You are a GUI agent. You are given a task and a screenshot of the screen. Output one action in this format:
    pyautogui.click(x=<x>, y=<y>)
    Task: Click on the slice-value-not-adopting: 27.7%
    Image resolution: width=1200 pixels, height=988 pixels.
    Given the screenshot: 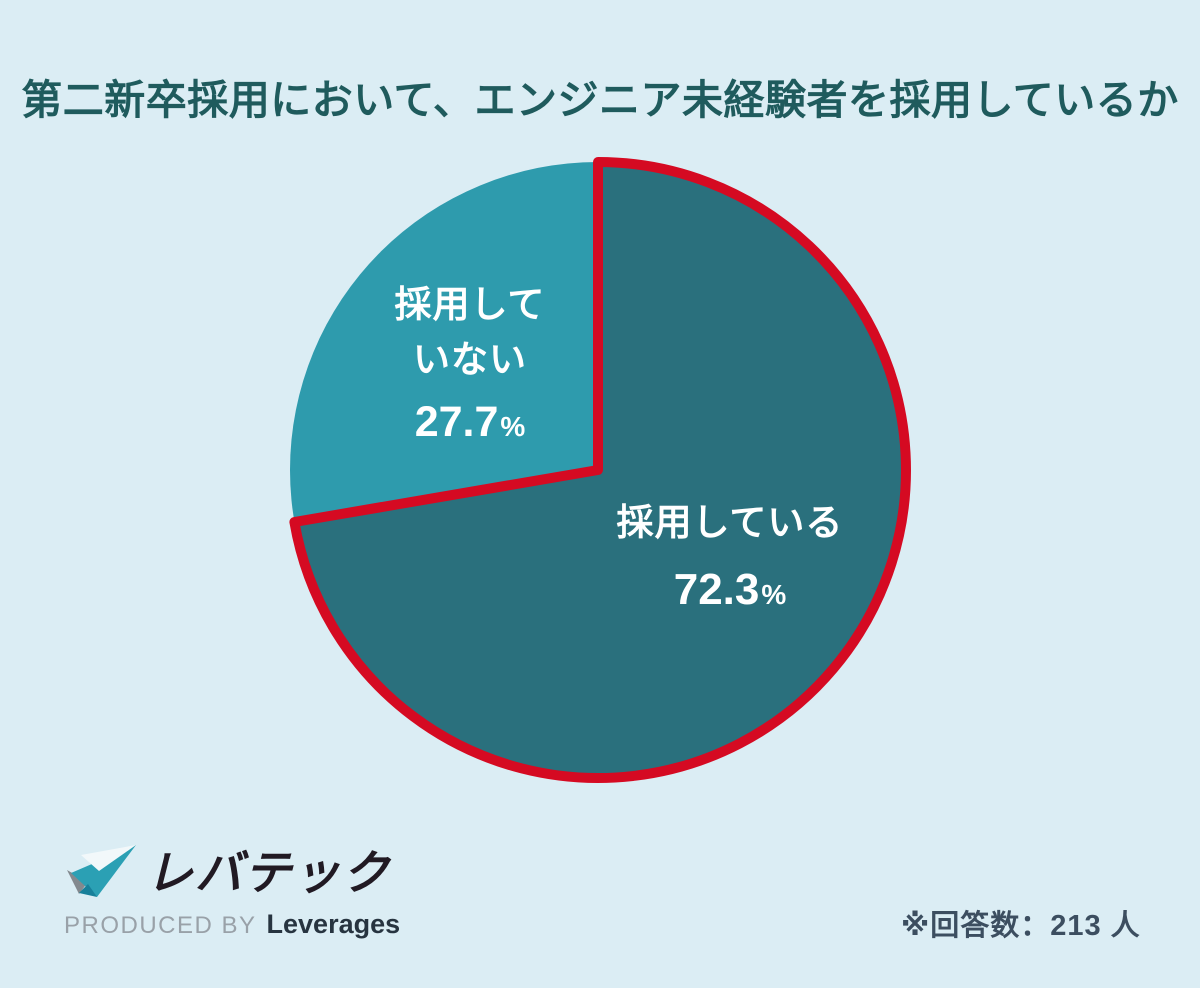 What is the action you would take?
    pyautogui.click(x=470, y=422)
    